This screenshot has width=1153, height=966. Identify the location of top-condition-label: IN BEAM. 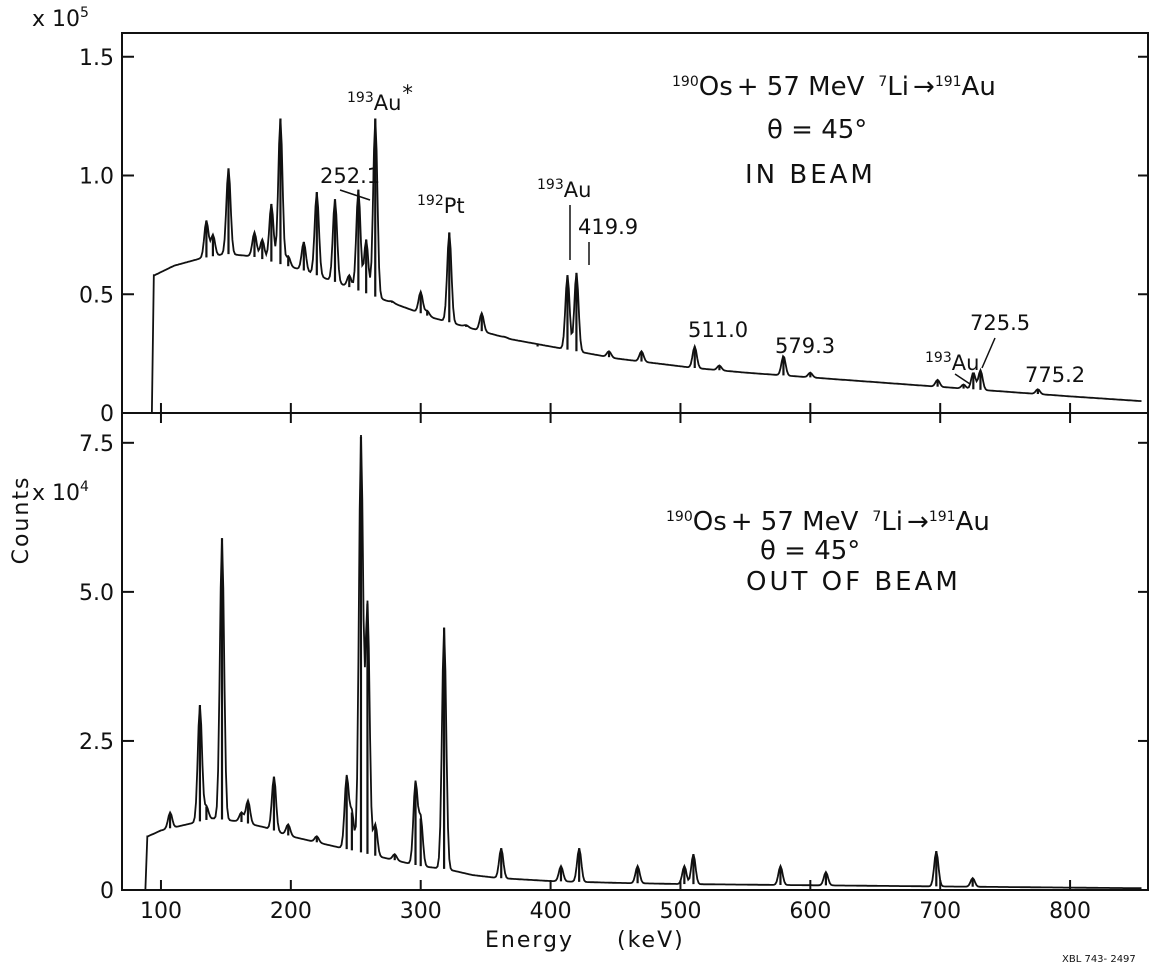
(810, 175).